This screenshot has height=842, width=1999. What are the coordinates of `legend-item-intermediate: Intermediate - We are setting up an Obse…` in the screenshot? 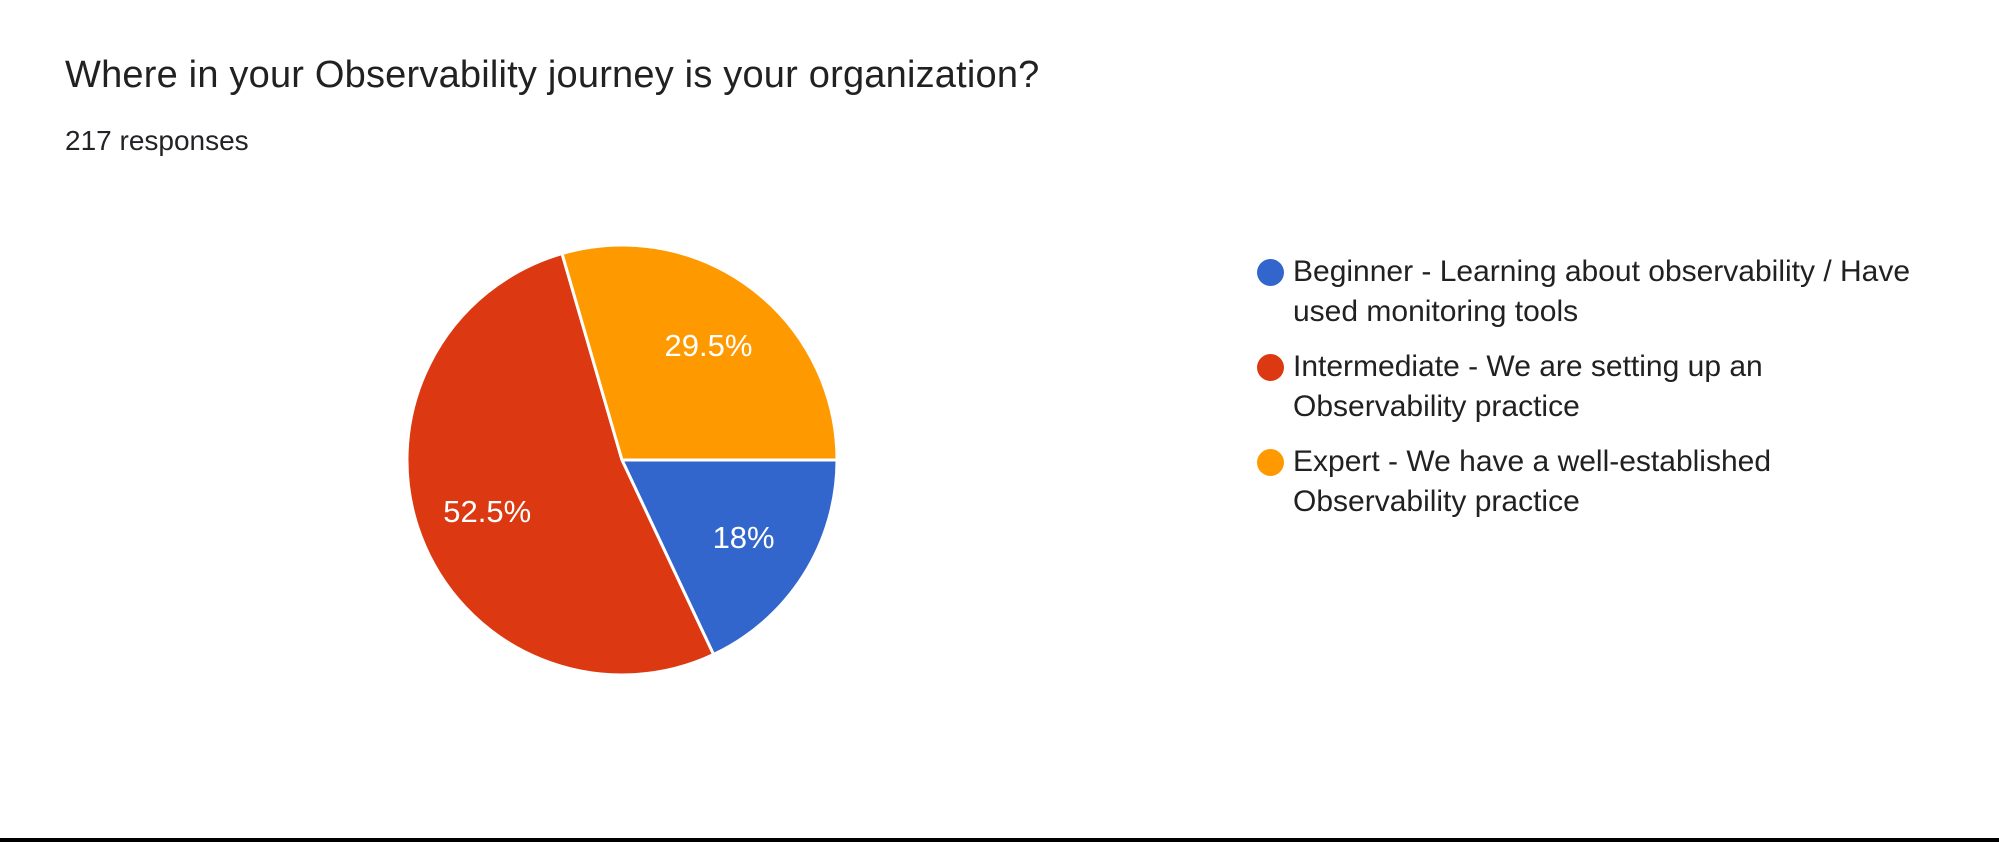 It's located at (1587, 387).